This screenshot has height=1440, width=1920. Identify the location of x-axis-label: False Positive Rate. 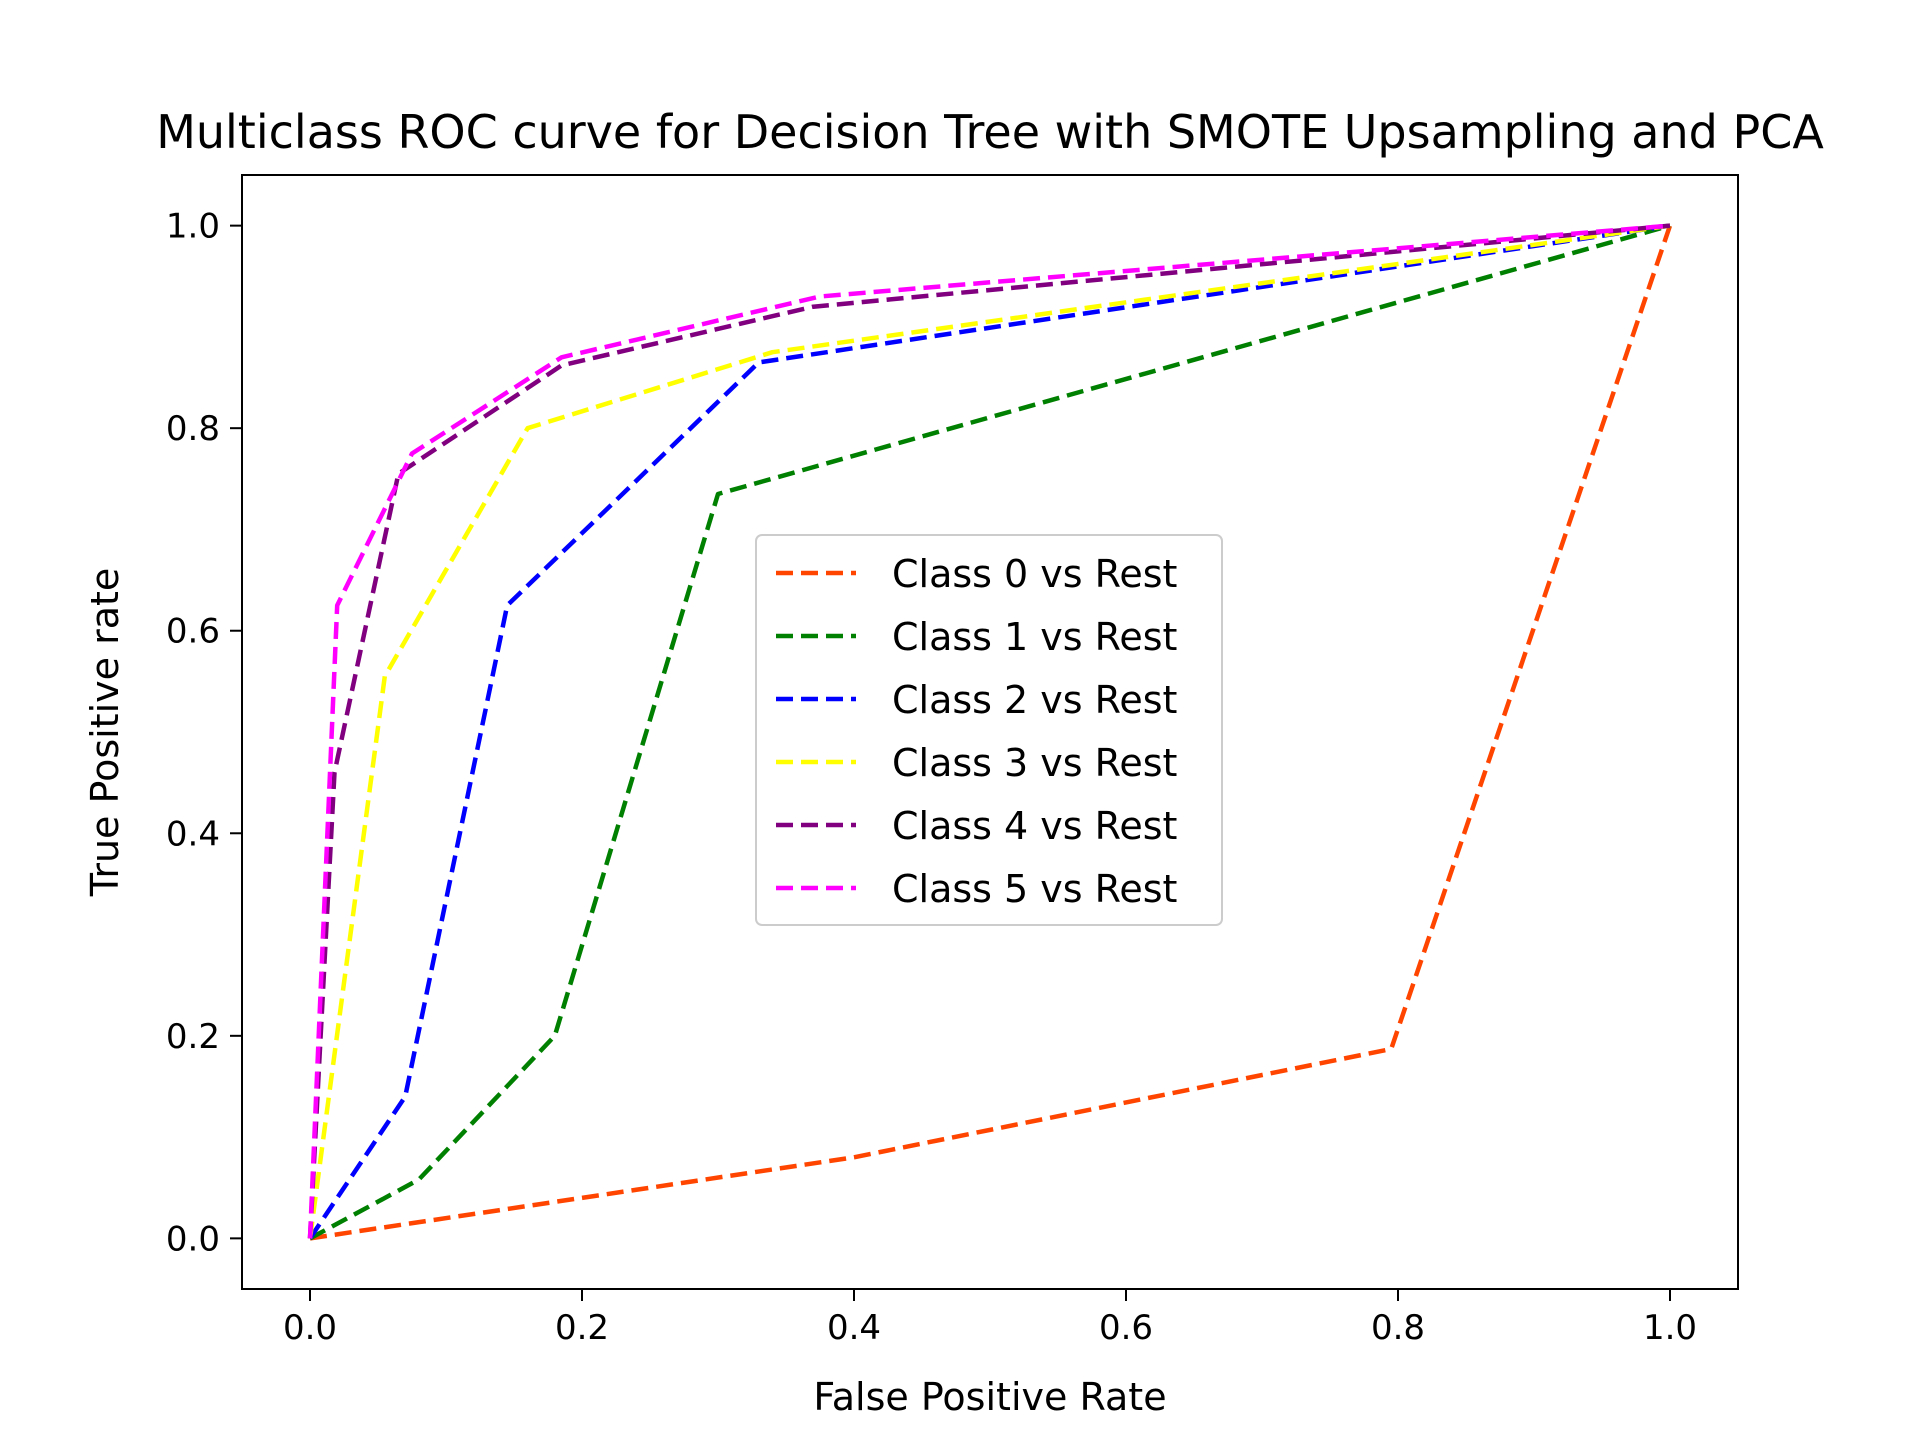
(989, 1397).